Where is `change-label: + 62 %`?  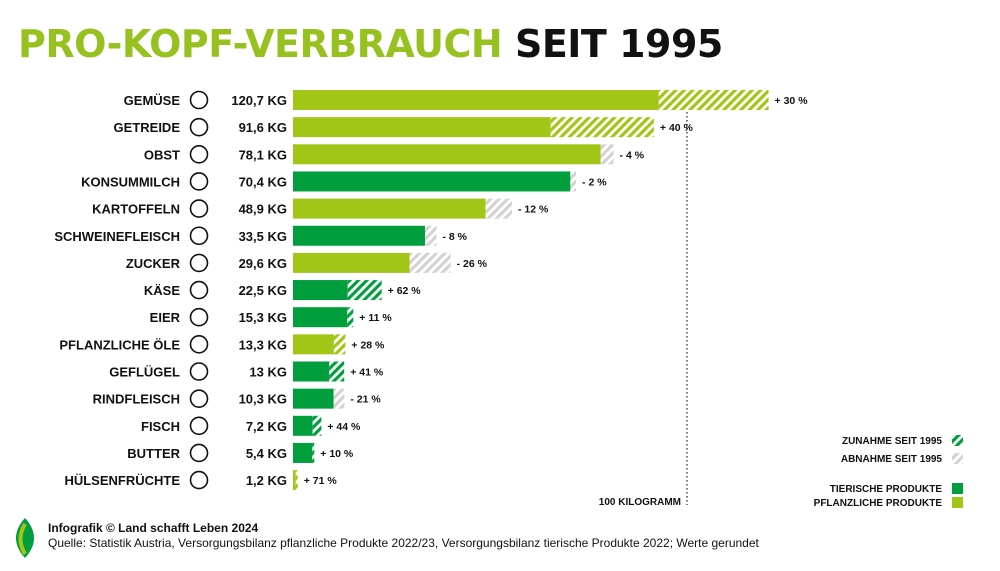 change-label: + 62 % is located at coordinates (405, 291).